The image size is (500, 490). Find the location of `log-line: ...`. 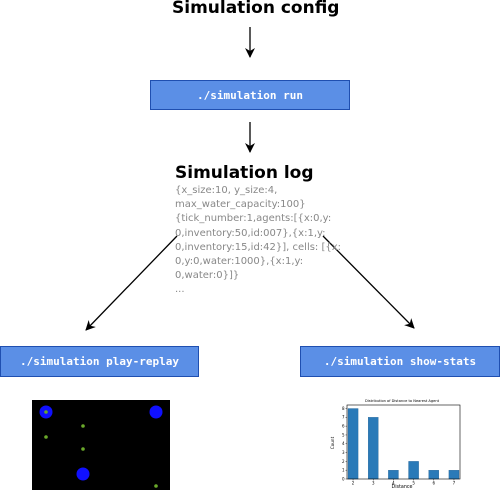

log-line: ... is located at coordinates (180, 290).